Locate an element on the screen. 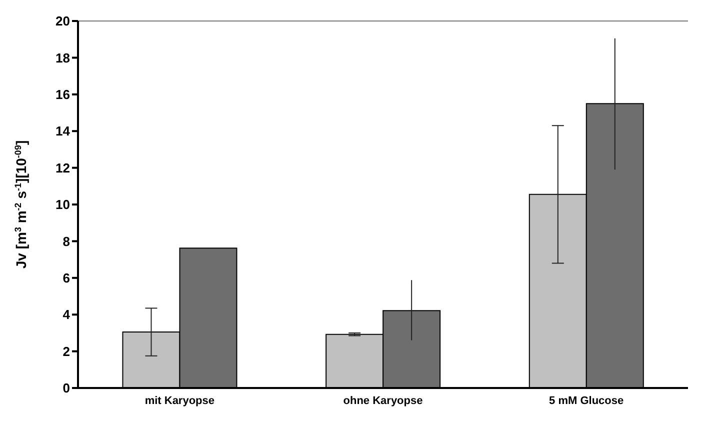  y-tick-label: 10 is located at coordinates (63, 204).